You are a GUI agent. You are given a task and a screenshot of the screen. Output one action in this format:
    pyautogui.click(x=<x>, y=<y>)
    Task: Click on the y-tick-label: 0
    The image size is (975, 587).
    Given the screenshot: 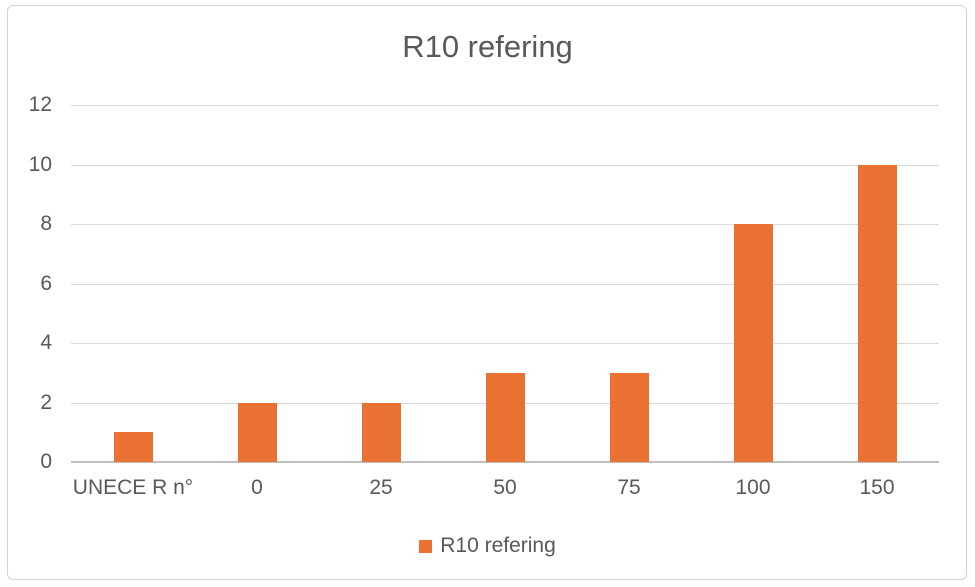 What is the action you would take?
    pyautogui.click(x=46, y=461)
    